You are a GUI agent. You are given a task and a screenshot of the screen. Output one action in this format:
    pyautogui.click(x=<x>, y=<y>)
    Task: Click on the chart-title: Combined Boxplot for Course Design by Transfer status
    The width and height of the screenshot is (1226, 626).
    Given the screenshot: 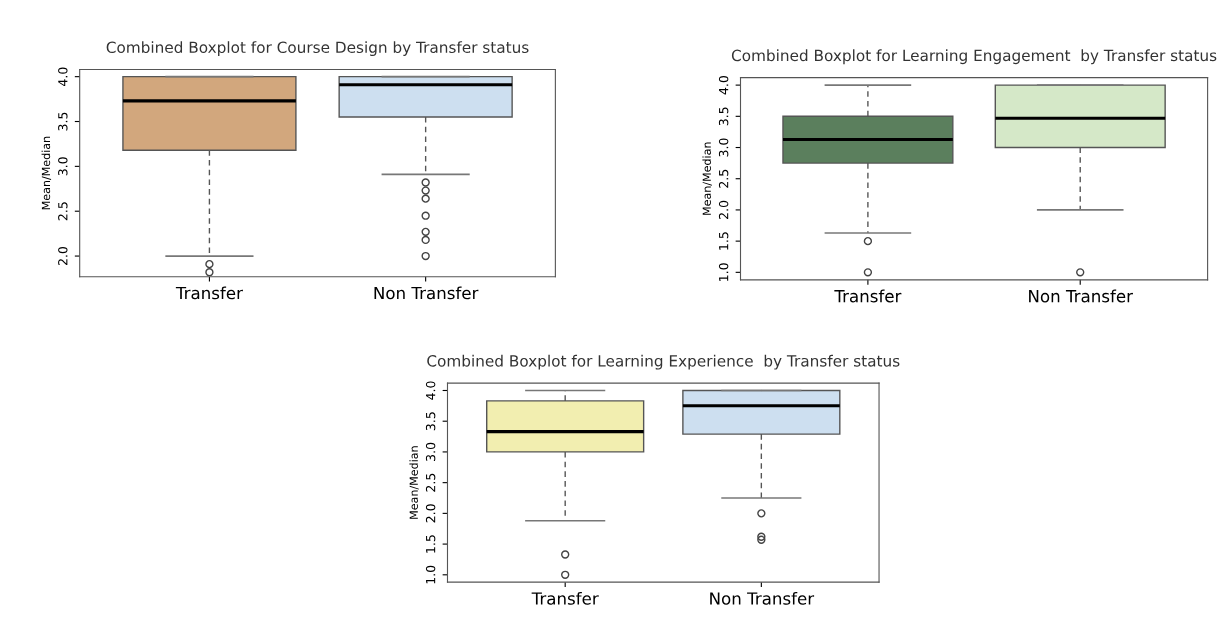 What is the action you would take?
    pyautogui.click(x=317, y=48)
    